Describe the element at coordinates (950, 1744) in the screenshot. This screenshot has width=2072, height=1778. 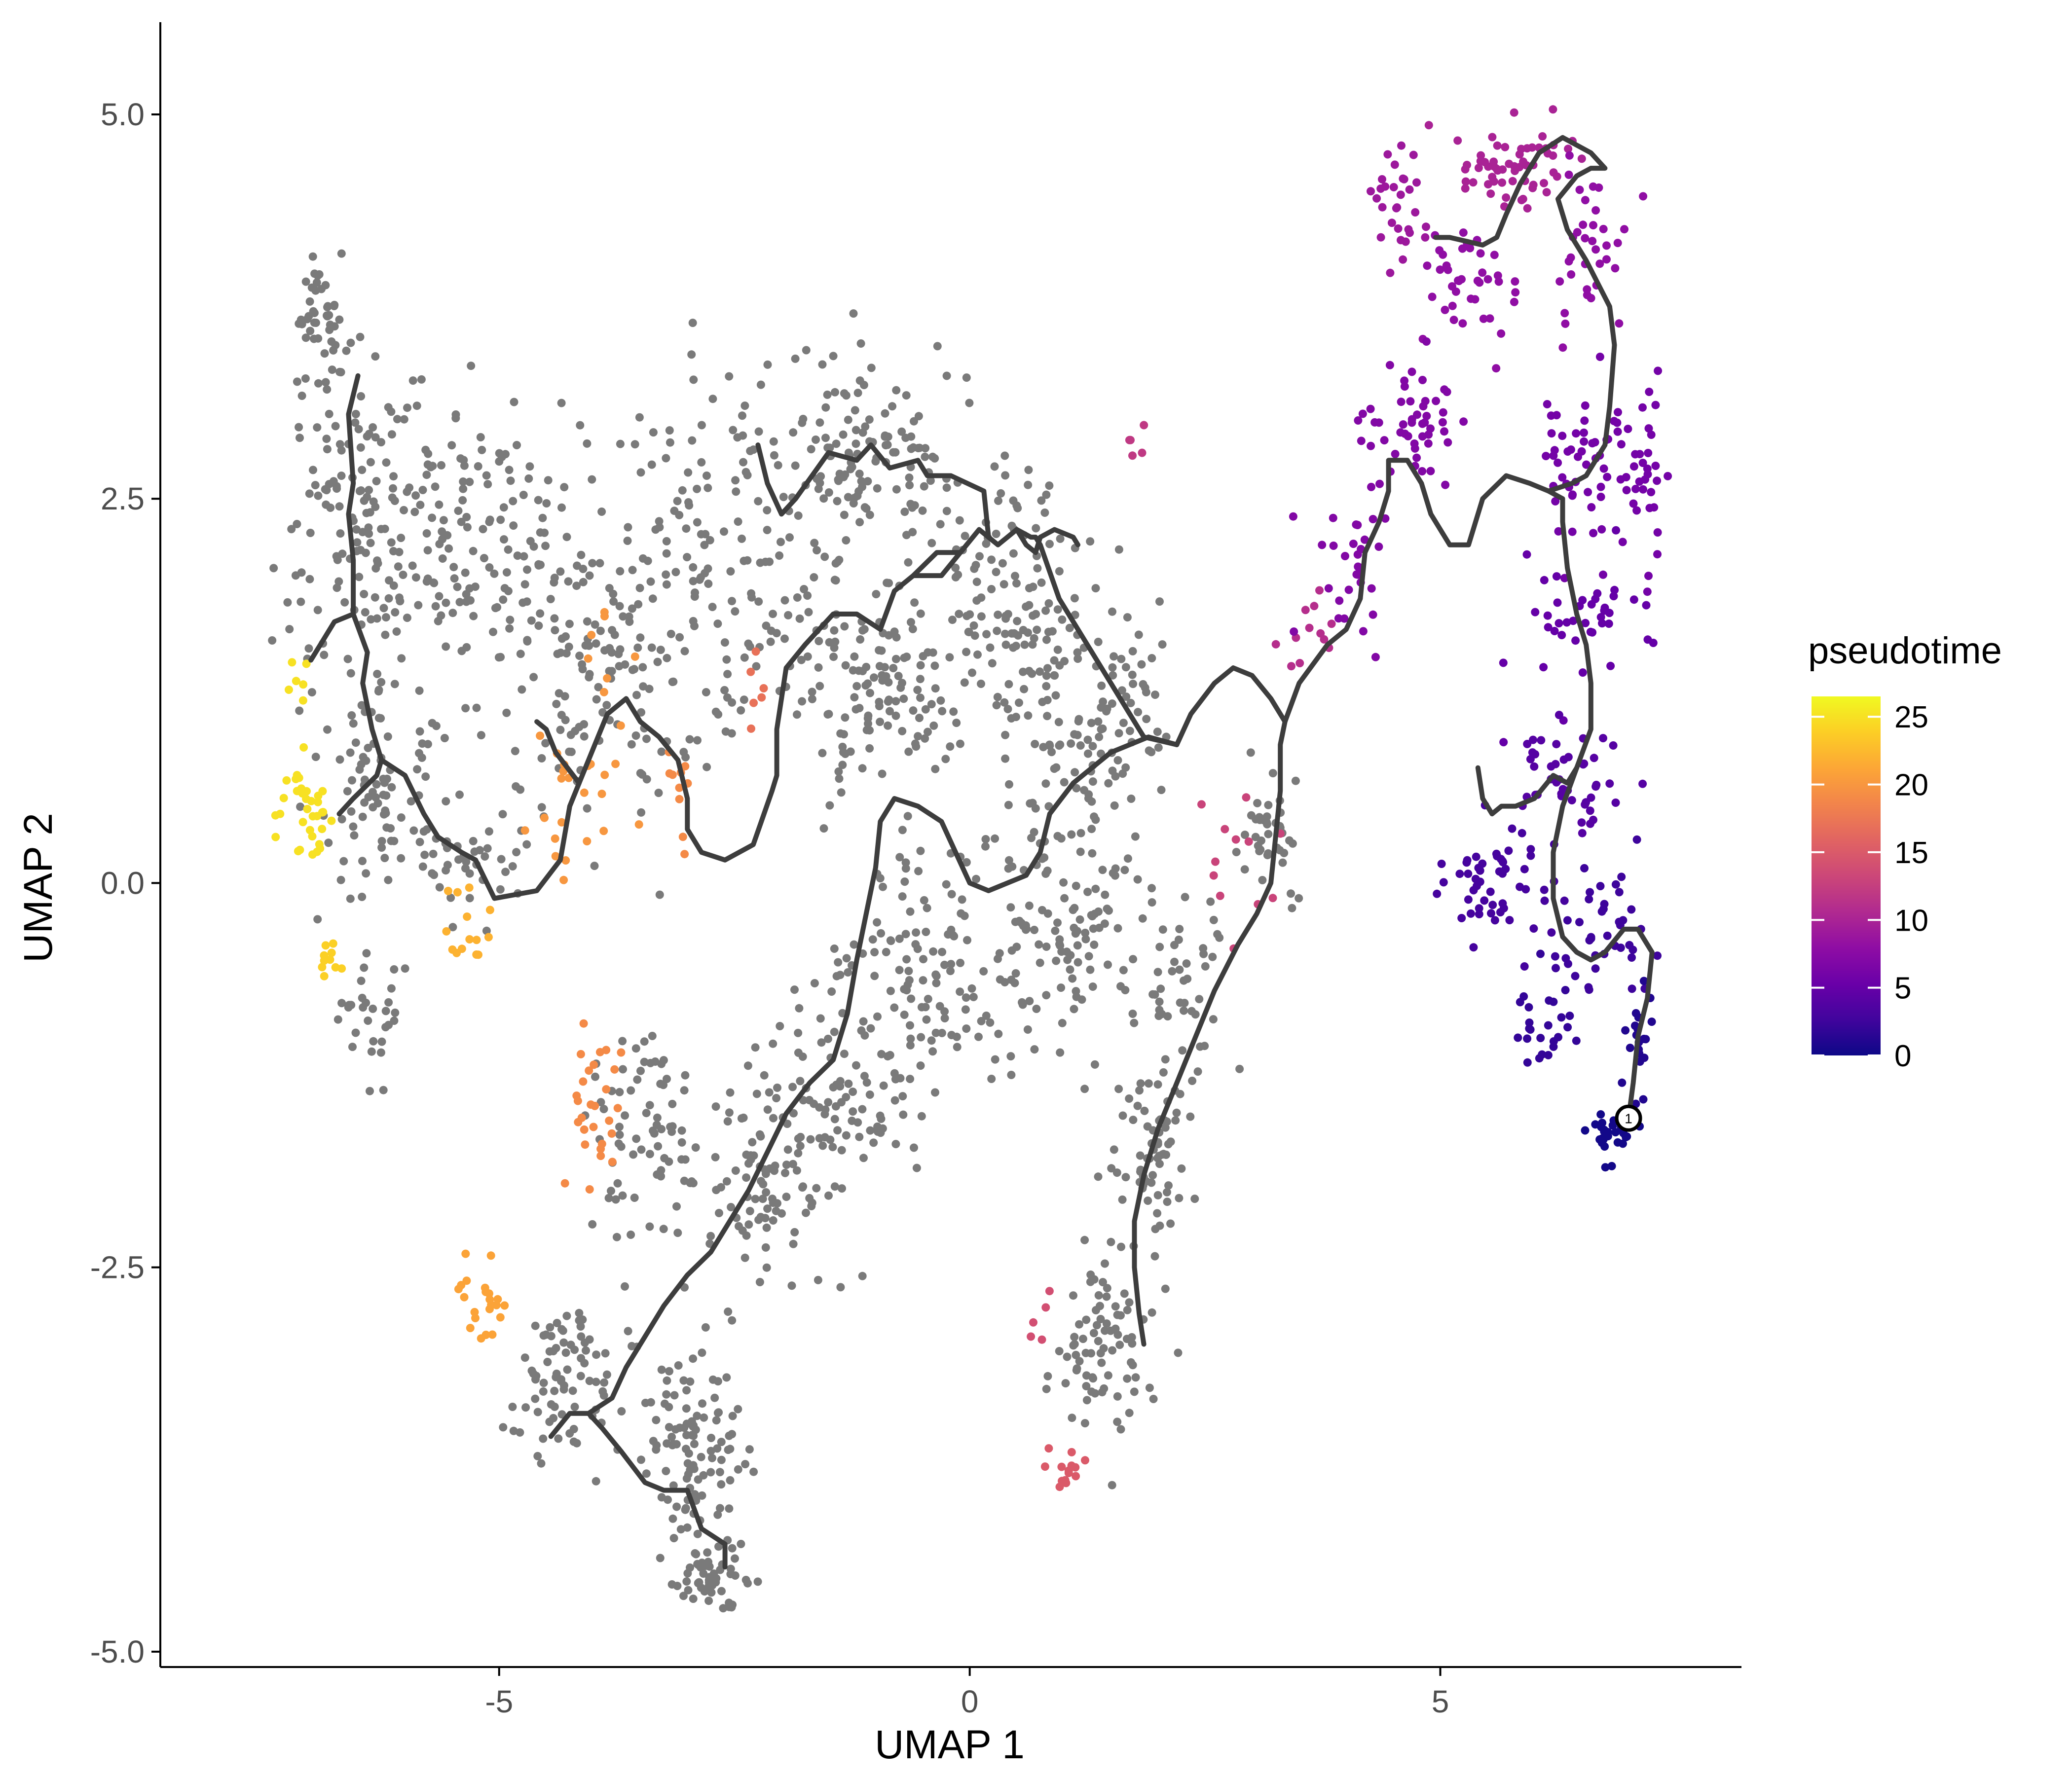
I see `x-axis-title: UMAP 1` at that location.